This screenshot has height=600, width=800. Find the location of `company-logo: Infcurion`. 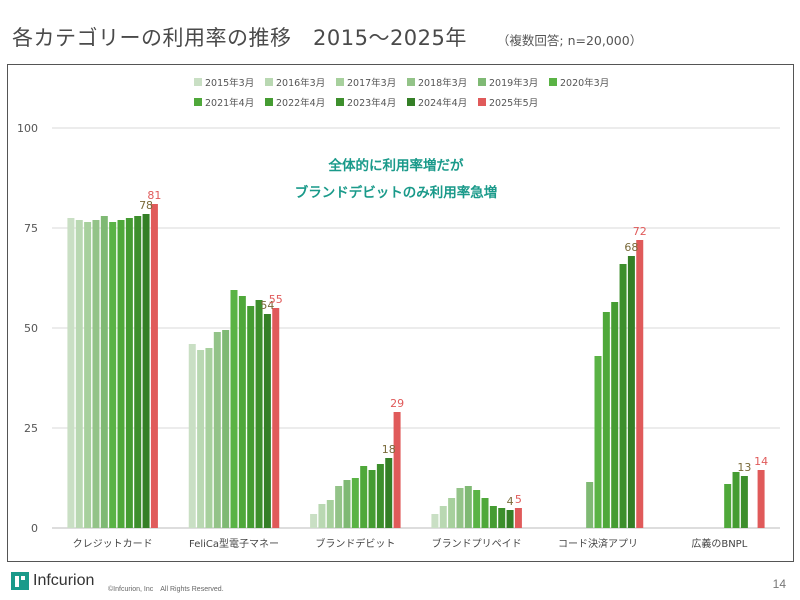

company-logo: Infcurion is located at coordinates (52, 581).